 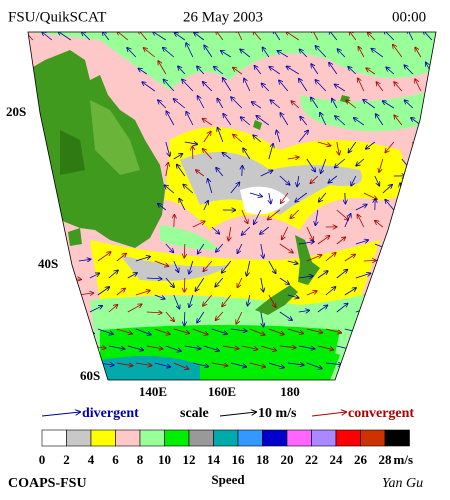 What do you see at coordinates (237, 414) in the screenshot?
I see `scale-arrow` at bounding box center [237, 414].